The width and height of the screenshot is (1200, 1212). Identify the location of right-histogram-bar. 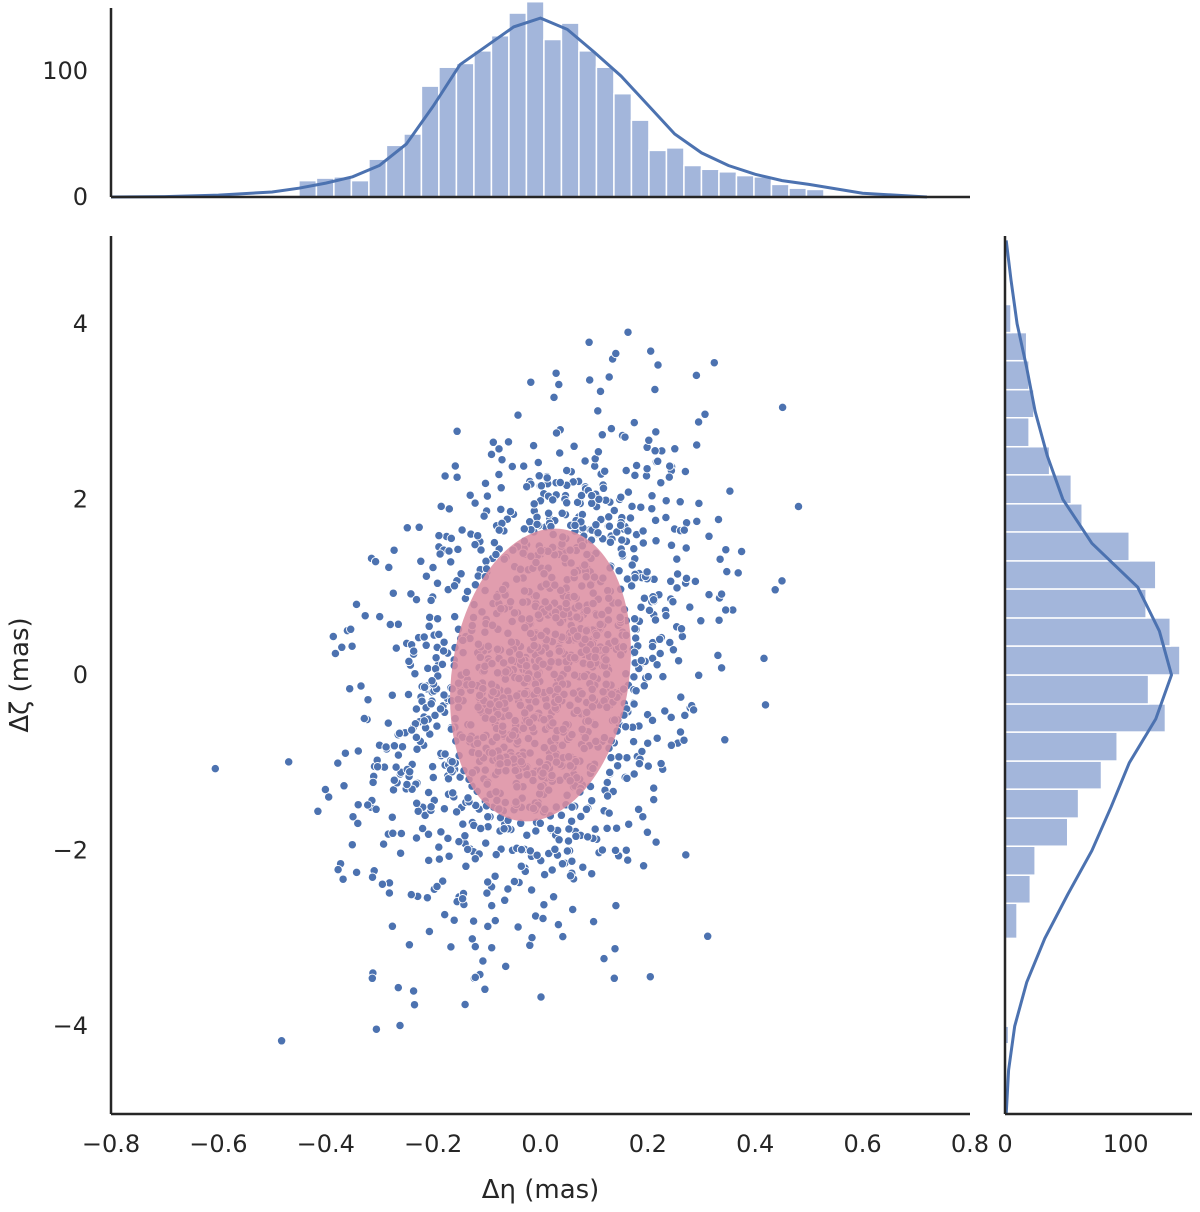
(1036, 832).